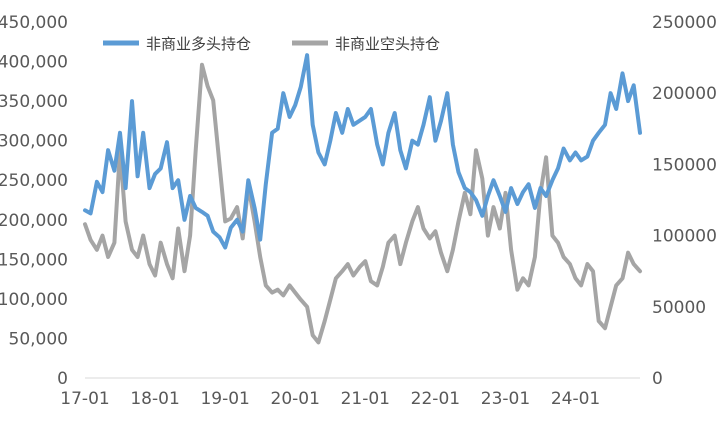 This screenshot has width=716, height=437. Describe the element at coordinates (505, 399) in the screenshot. I see `x-tick-label: 23-01` at that location.